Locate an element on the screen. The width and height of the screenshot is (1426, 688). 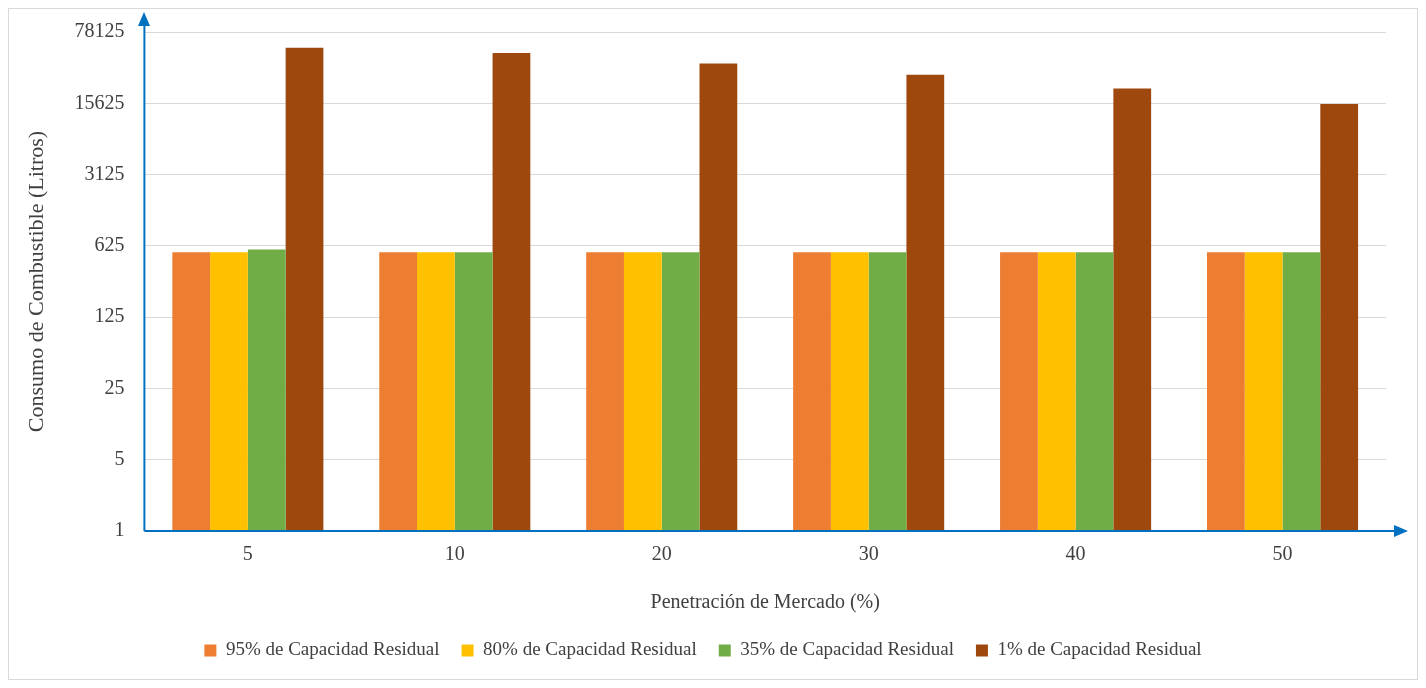
x-axis-title: Penetración de Mercado (%) is located at coordinates (765, 602).